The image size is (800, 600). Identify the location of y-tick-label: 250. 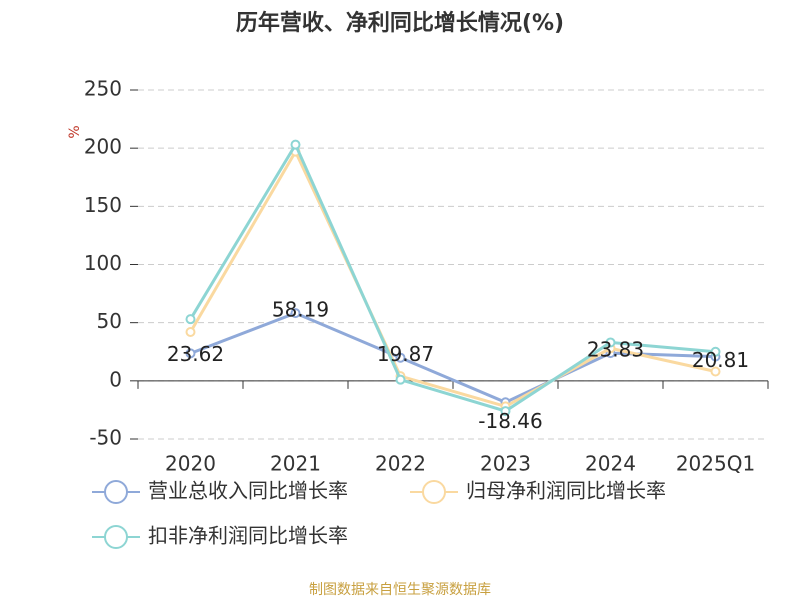
(103, 89).